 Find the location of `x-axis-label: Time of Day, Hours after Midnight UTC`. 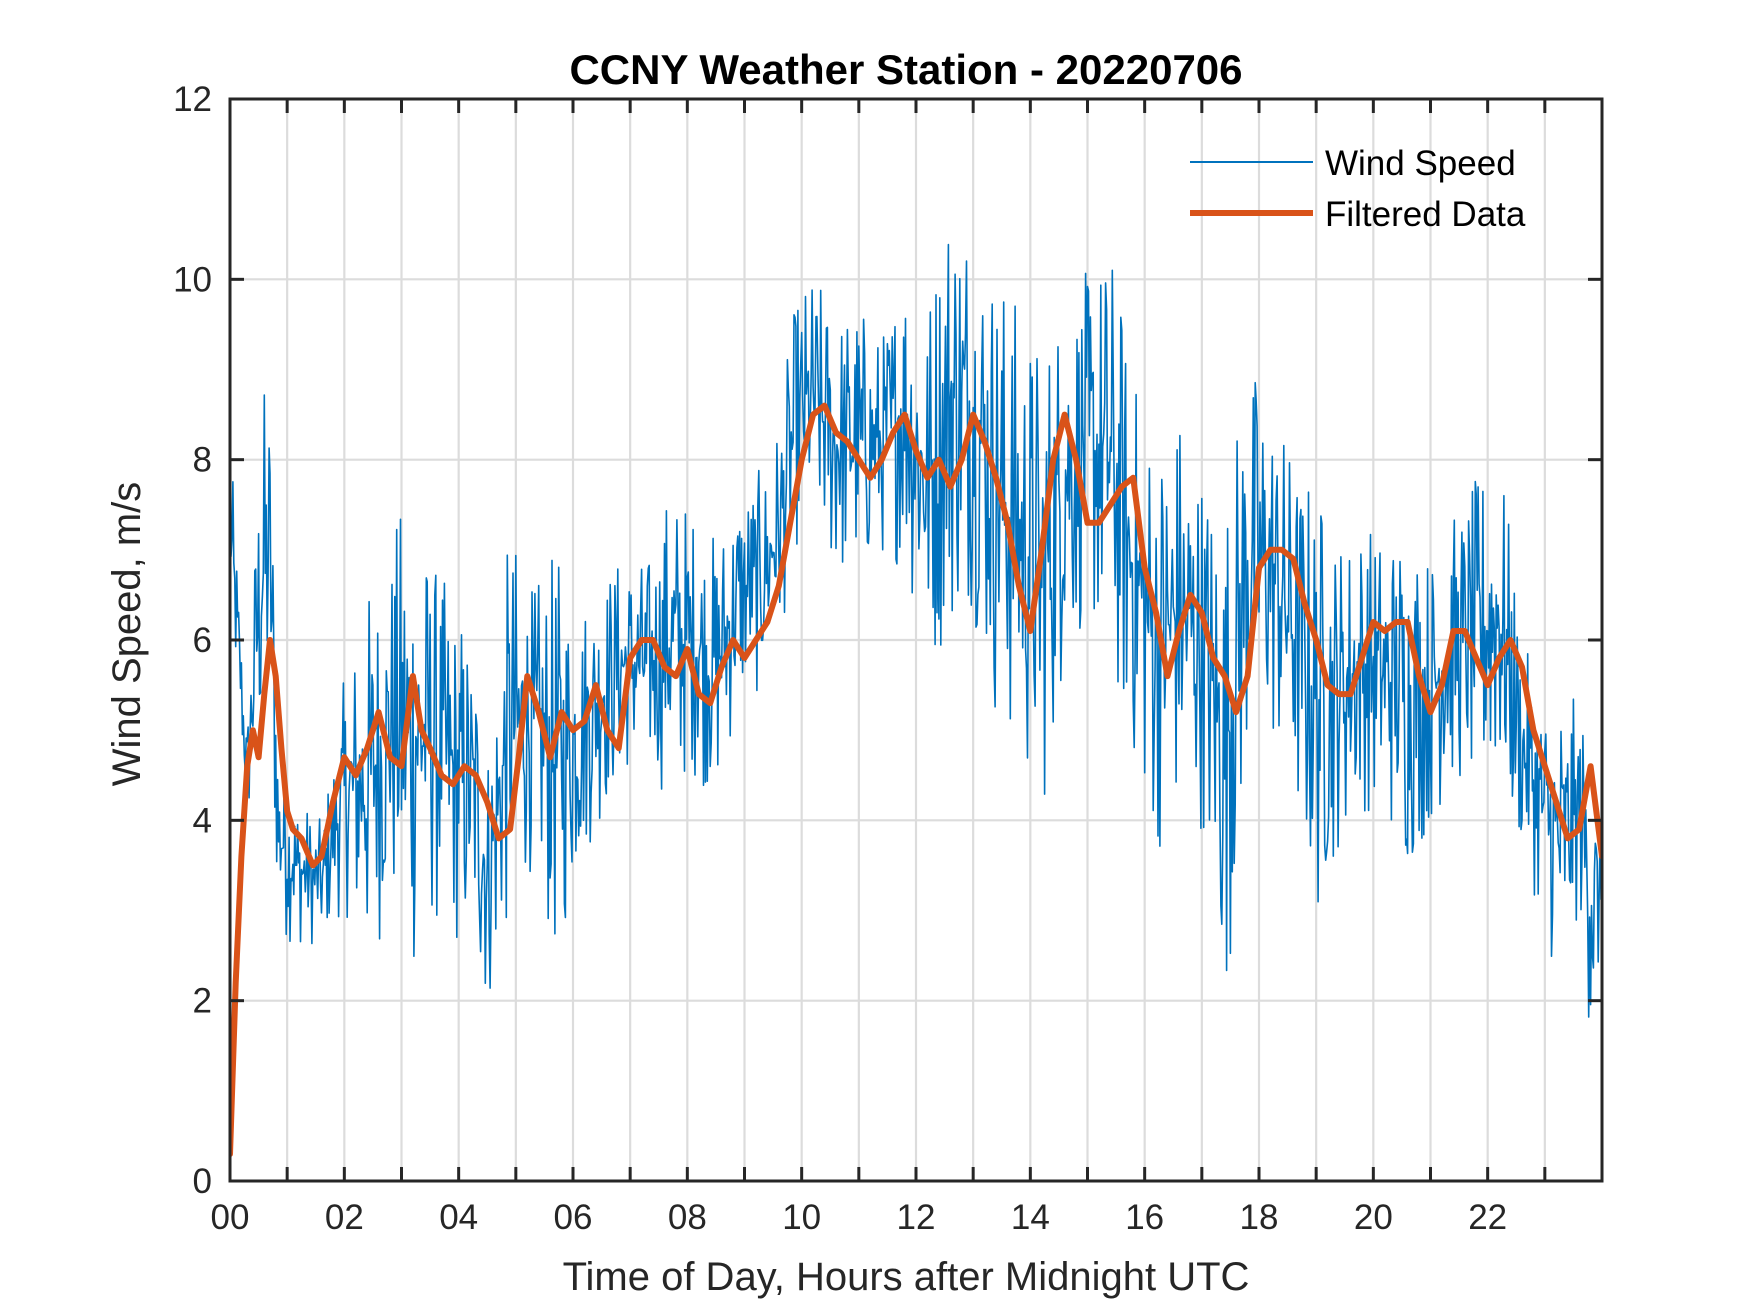

x-axis-label: Time of Day, Hours after Midnight UTC is located at coordinates (906, 1277).